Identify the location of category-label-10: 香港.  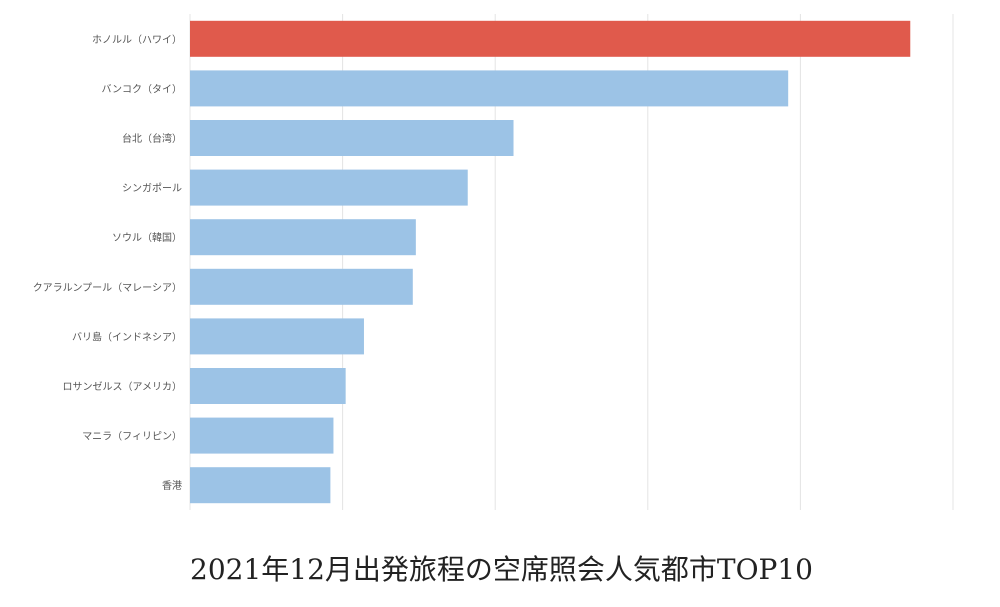
(172, 486).